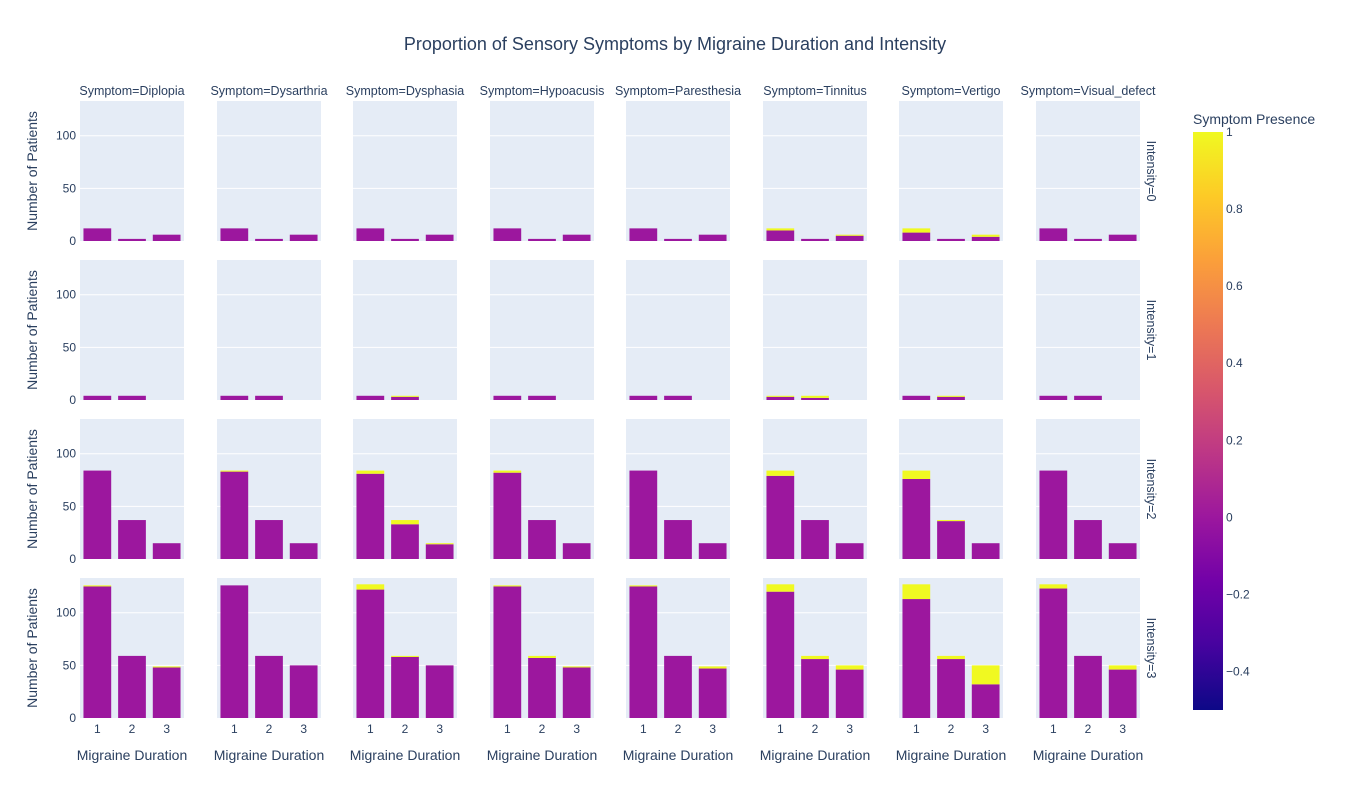 The image size is (1350, 805). Describe the element at coordinates (1238, 594) in the screenshot. I see `colorbar-tick-label: −0.2` at that location.